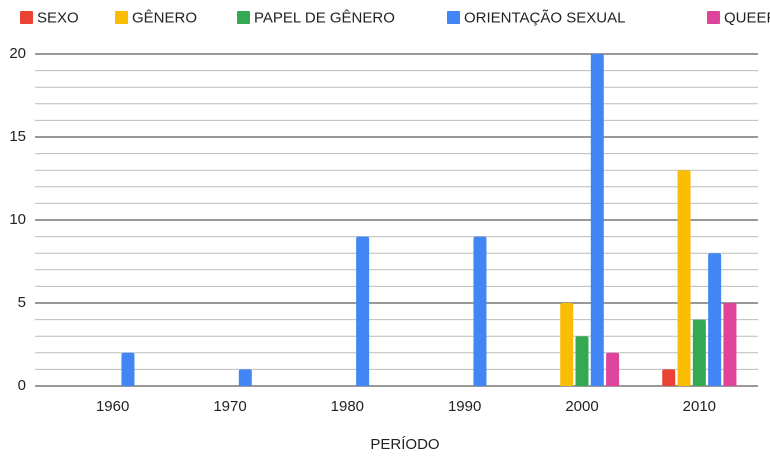  Describe the element at coordinates (347, 406) in the screenshot. I see `x-tick-label: 1980` at that location.